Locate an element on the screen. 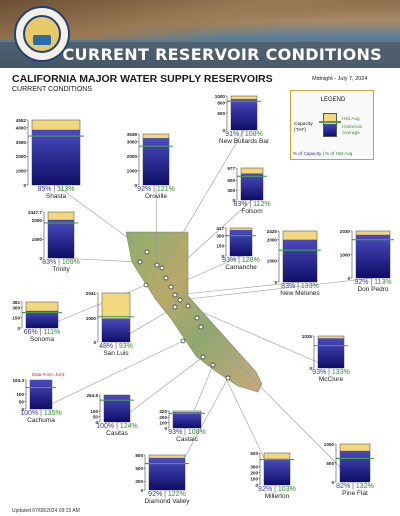 The image size is (400, 516). percent-label-don-pedro: 92% | 113% is located at coordinates (372, 282).